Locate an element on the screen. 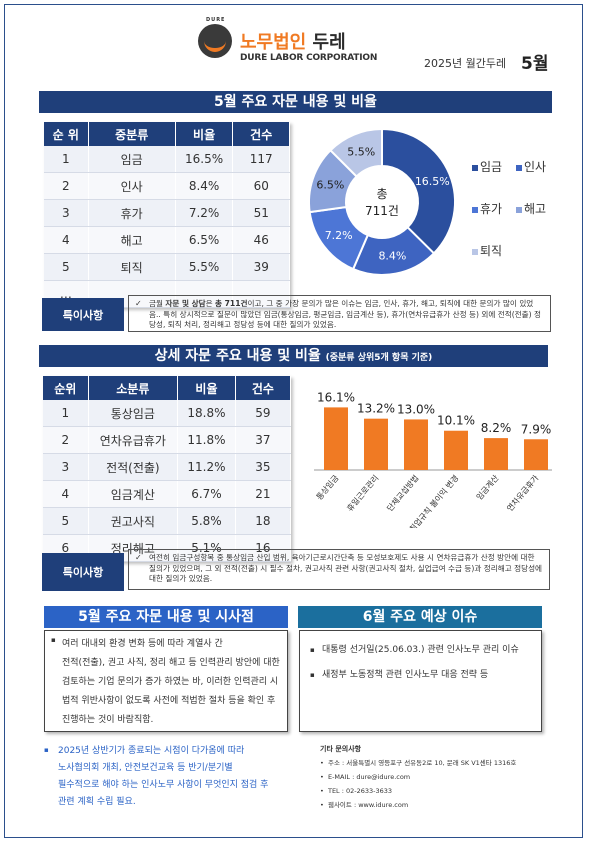 This screenshot has height=844, width=589. table-row: 1 임금 16.5% 117 is located at coordinates (167, 159).